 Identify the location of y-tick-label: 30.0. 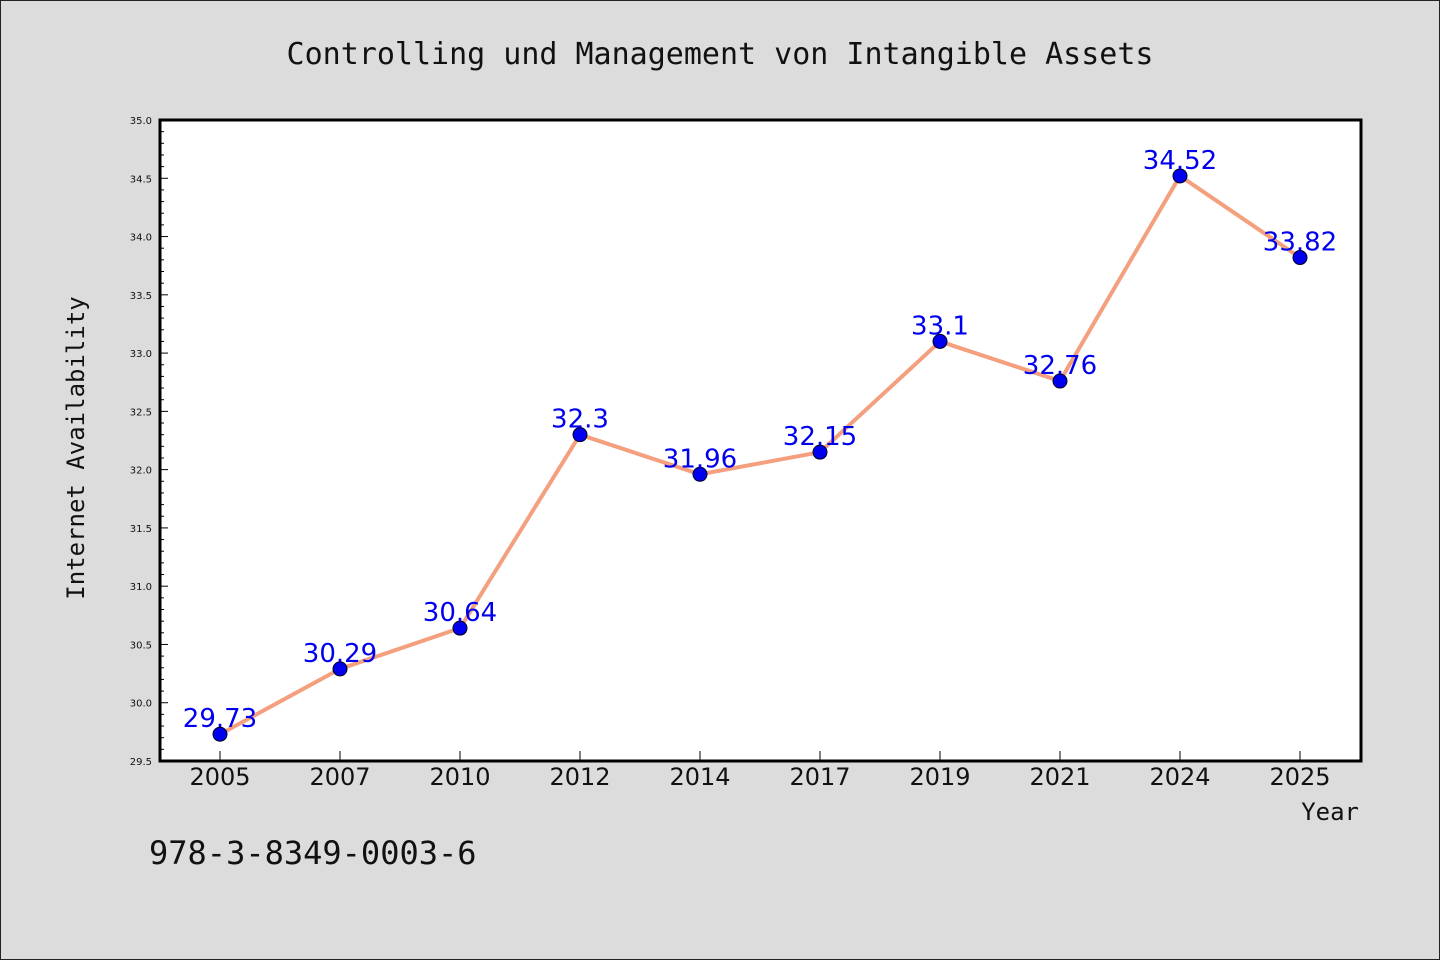
(141, 704).